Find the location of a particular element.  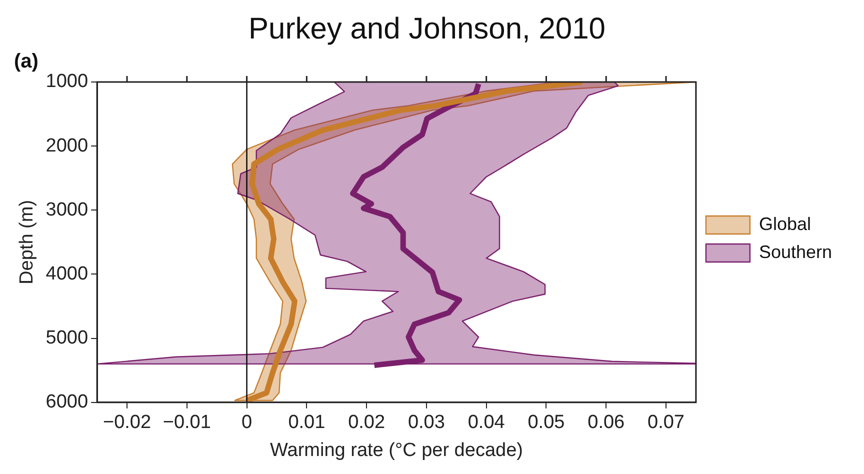

legend-label: Southern is located at coordinates (795, 252).